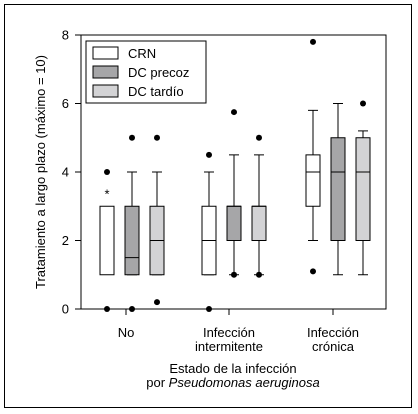 The width and height of the screenshot is (418, 414). What do you see at coordinates (157, 382) in the screenshot?
I see `x-axis-title-prefix: por` at bounding box center [157, 382].